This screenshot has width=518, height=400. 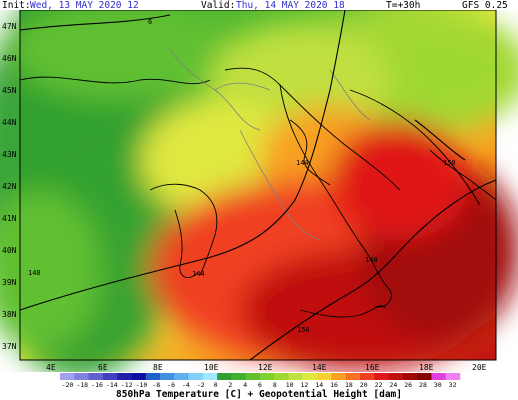 I want to click on legend-tick-label: -6, so click(x=171, y=385).